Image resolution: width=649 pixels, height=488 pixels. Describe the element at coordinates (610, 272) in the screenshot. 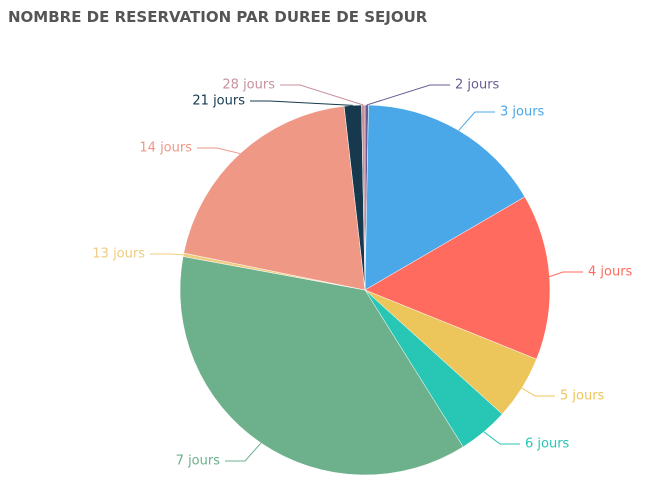

I see `slice-label: 4 jours` at that location.